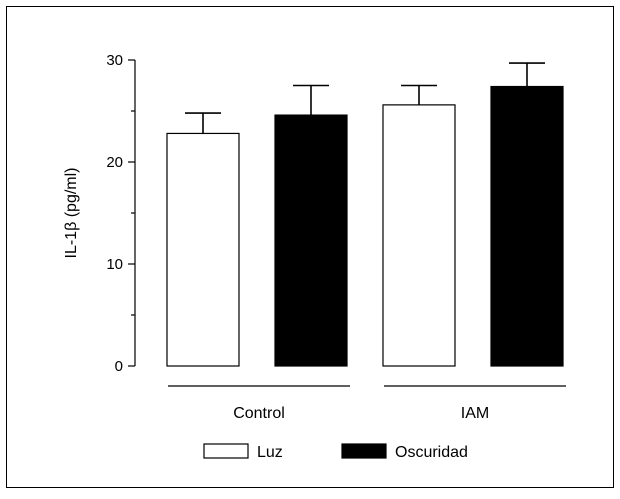  I want to click on y-axis-title: IL-1β (pg/ml), so click(71, 213).